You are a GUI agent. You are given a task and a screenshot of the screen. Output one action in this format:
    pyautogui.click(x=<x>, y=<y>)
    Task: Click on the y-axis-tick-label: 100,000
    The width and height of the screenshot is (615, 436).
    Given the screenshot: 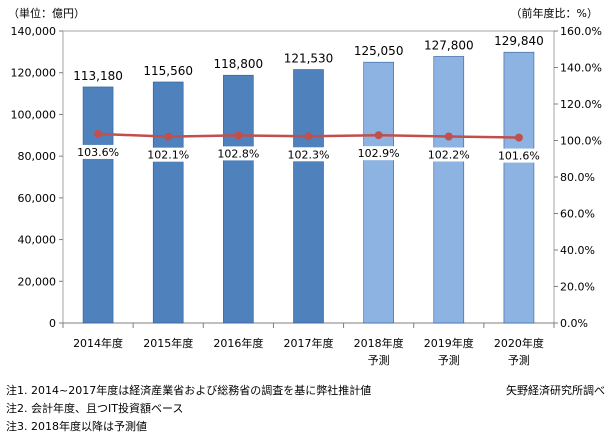 What is the action you would take?
    pyautogui.click(x=34, y=114)
    